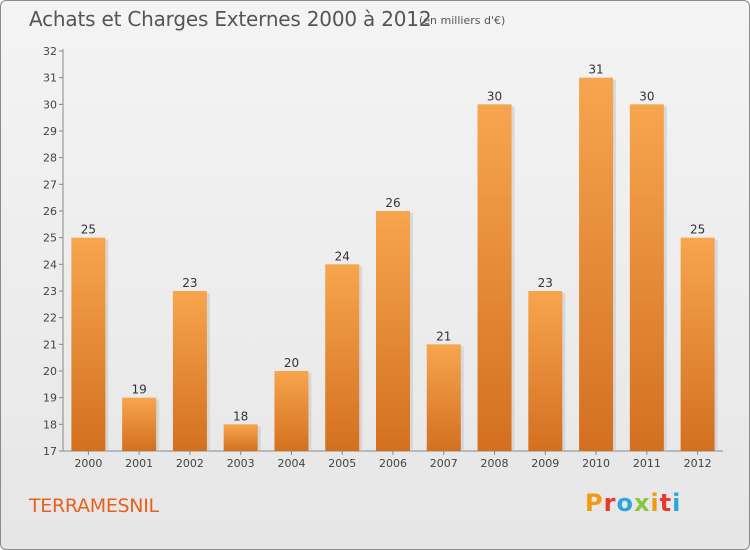 This screenshot has height=550, width=750. What do you see at coordinates (642, 503) in the screenshot?
I see `brand-letter: x` at bounding box center [642, 503].